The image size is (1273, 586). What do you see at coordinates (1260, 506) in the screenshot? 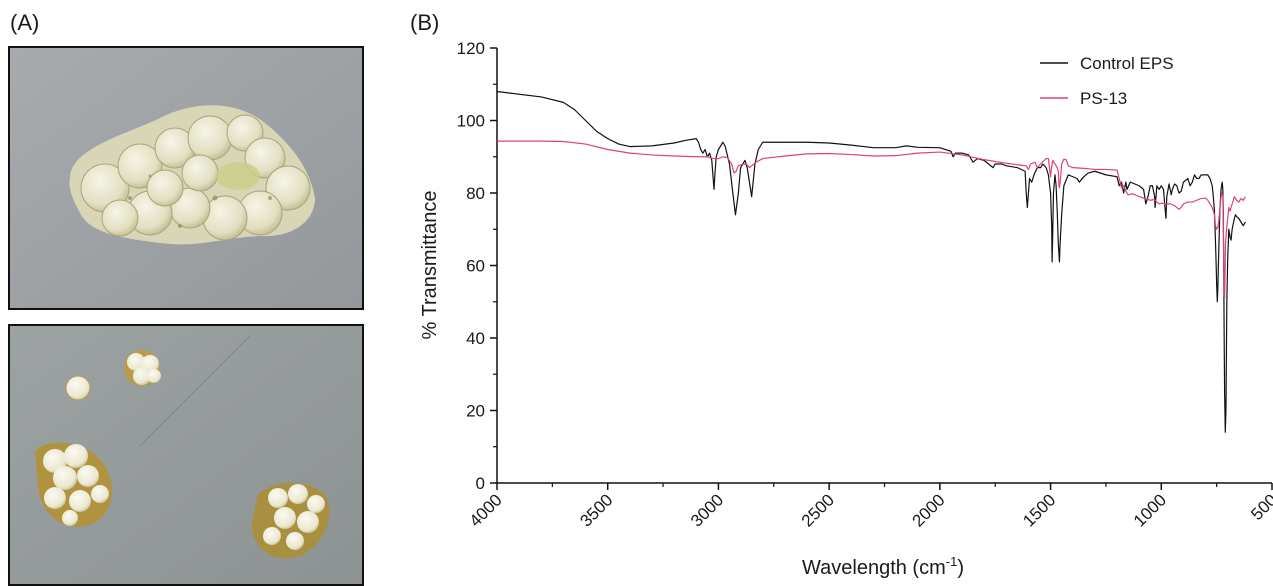
I see `x-tick-label: 500` at bounding box center [1260, 506].